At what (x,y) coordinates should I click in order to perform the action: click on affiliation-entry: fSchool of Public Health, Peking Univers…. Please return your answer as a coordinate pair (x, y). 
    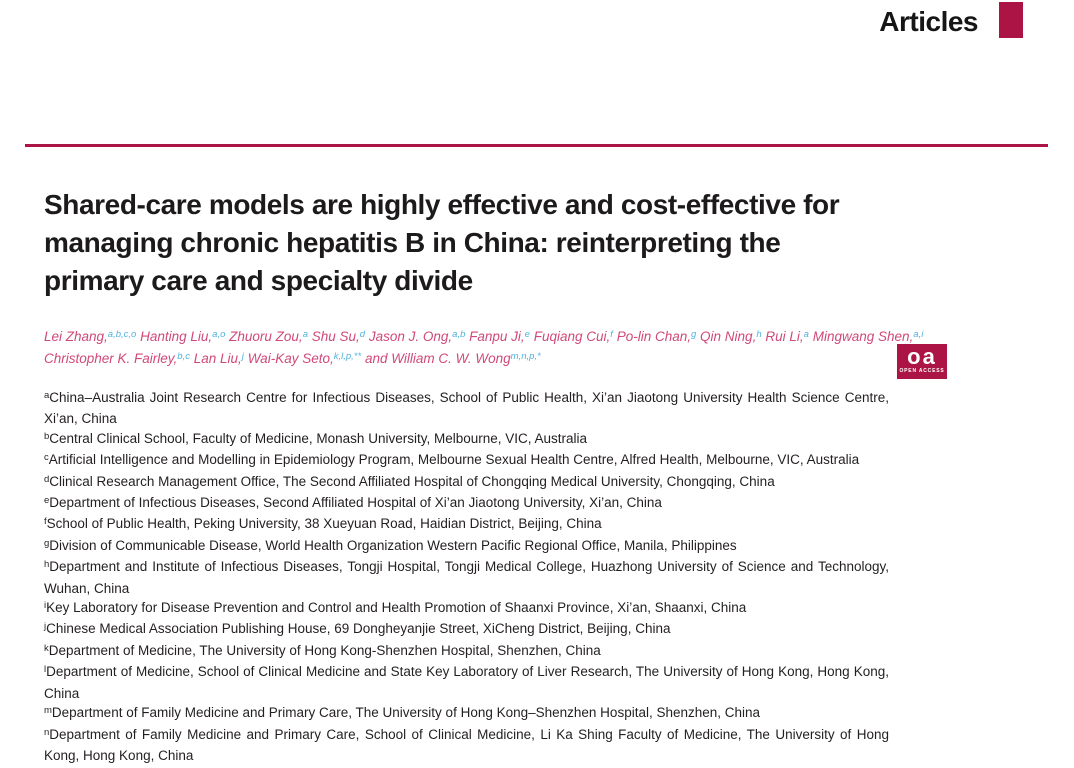
    Looking at the image, I should click on (466, 524).